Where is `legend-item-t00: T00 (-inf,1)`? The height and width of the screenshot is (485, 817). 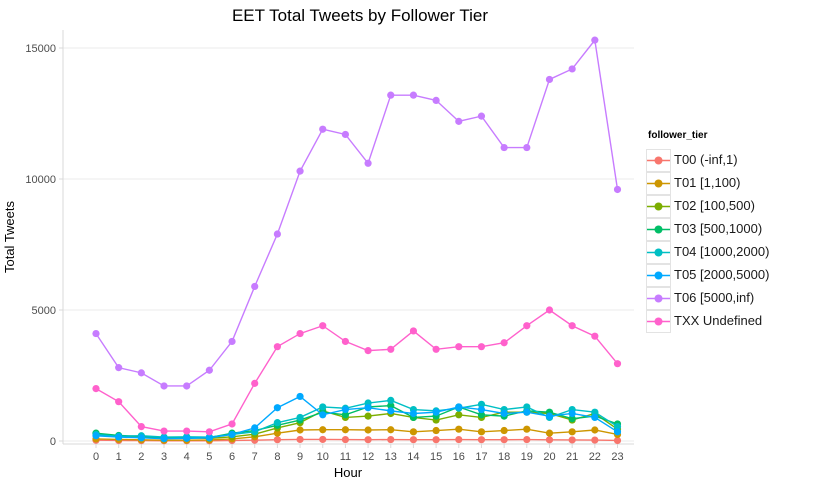 legend-item-t00: T00 (-inf,1) is located at coordinates (707, 160).